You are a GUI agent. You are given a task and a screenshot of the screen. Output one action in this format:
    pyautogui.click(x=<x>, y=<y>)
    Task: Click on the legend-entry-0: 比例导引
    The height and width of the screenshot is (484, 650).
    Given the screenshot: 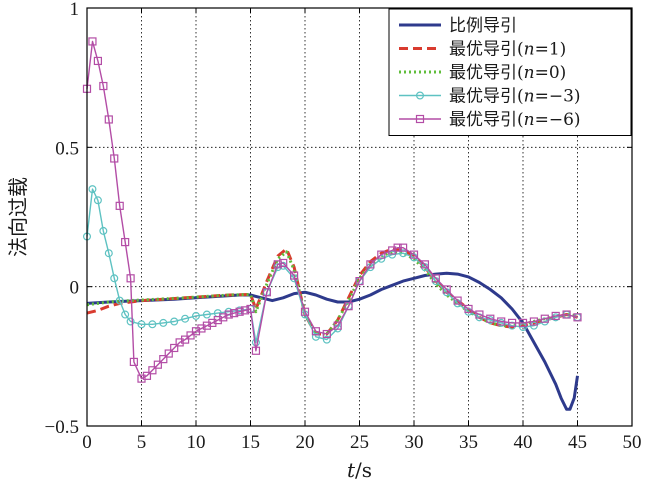 What is the action you would take?
    pyautogui.click(x=458, y=26)
    